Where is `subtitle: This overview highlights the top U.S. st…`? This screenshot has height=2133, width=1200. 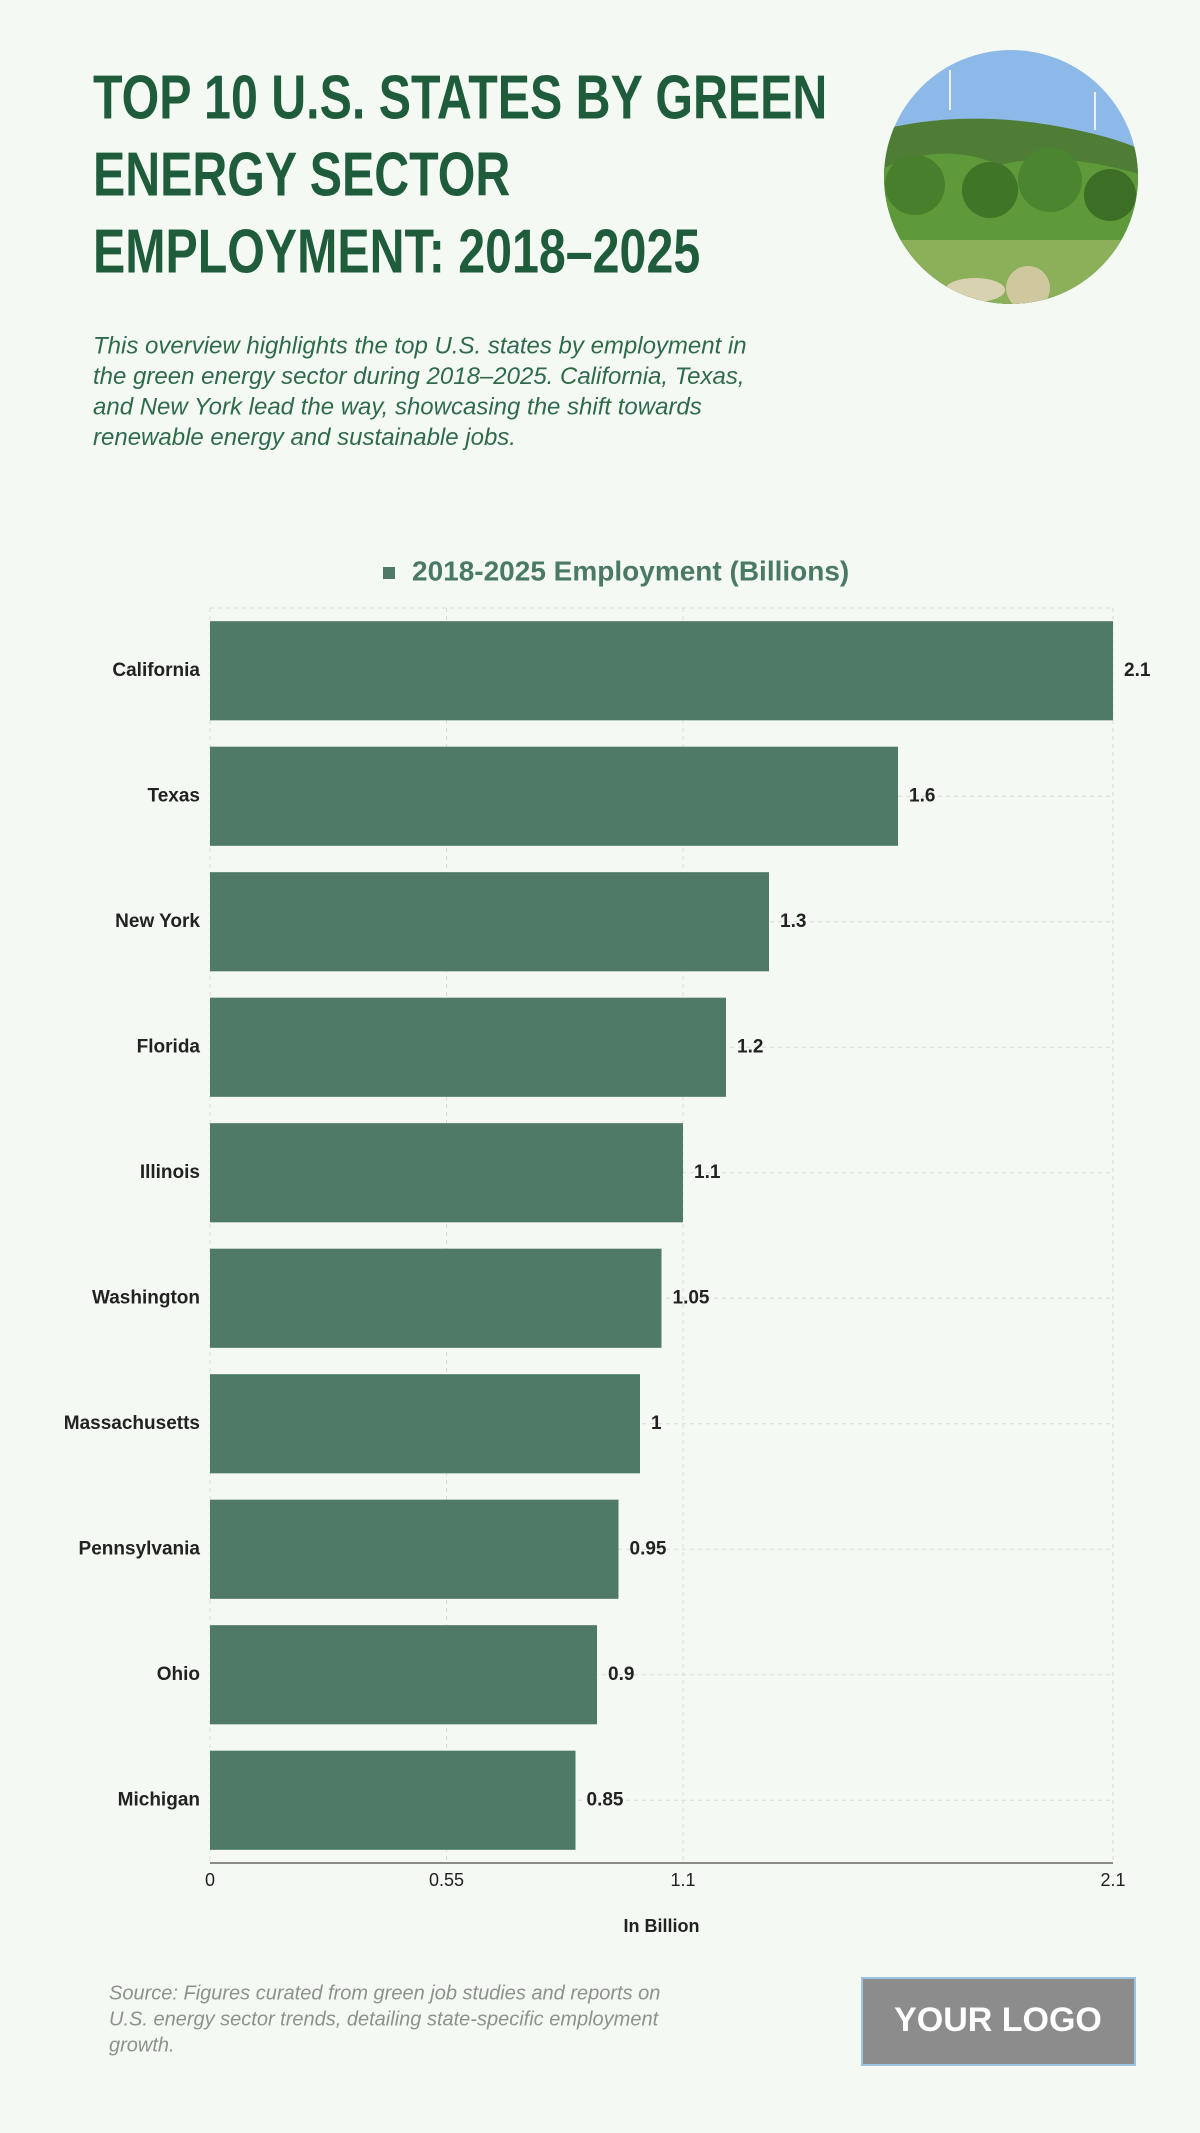 subtitle: This overview highlights the top U.S. st… is located at coordinates (420, 345).